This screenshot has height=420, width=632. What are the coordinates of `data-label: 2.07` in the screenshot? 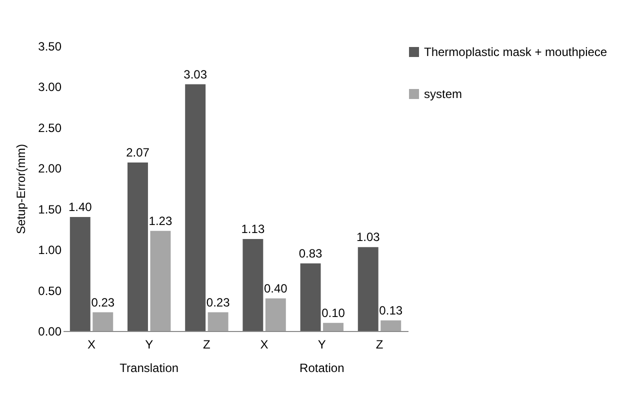 It's located at (138, 152).